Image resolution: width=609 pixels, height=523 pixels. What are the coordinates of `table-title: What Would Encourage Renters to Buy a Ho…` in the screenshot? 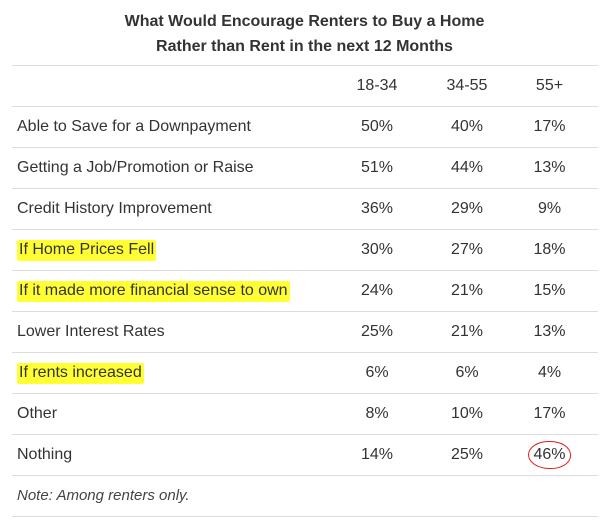 It's located at (304, 34).